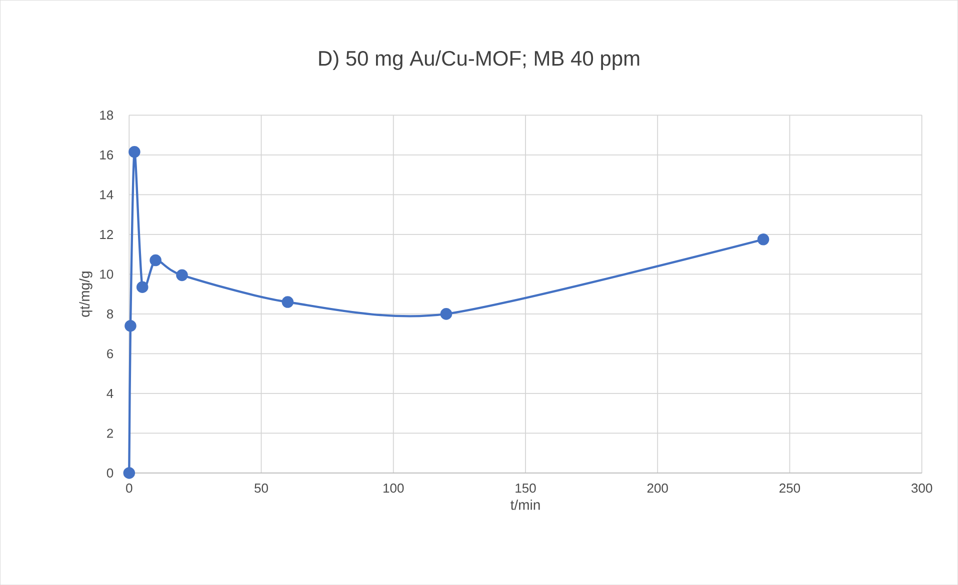  Describe the element at coordinates (110, 433) in the screenshot. I see `y-tick-label: 2` at that location.